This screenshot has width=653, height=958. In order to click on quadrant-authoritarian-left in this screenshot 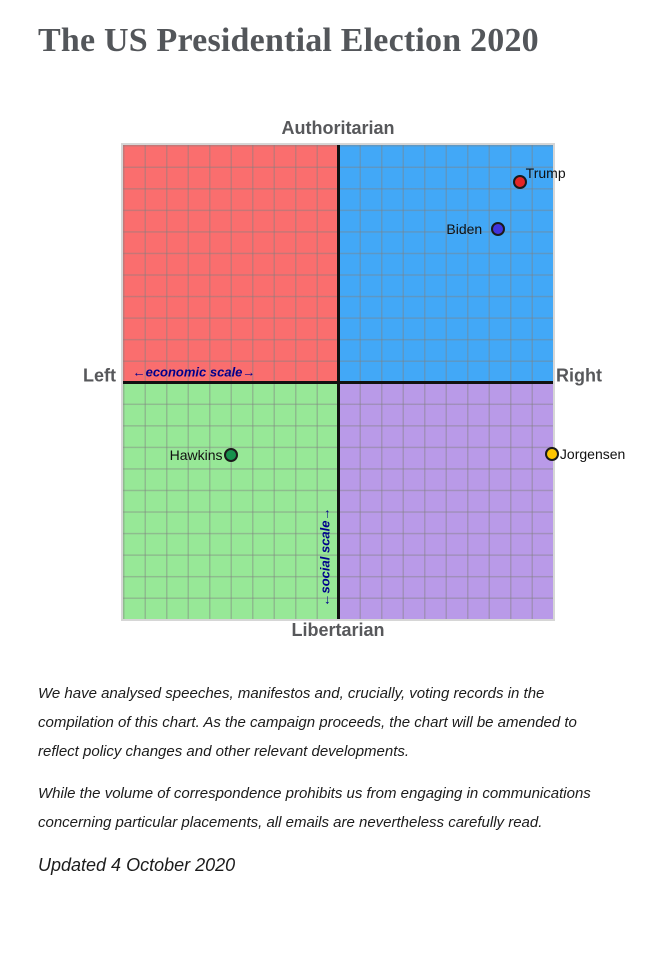, I will do `click(230, 263)`.